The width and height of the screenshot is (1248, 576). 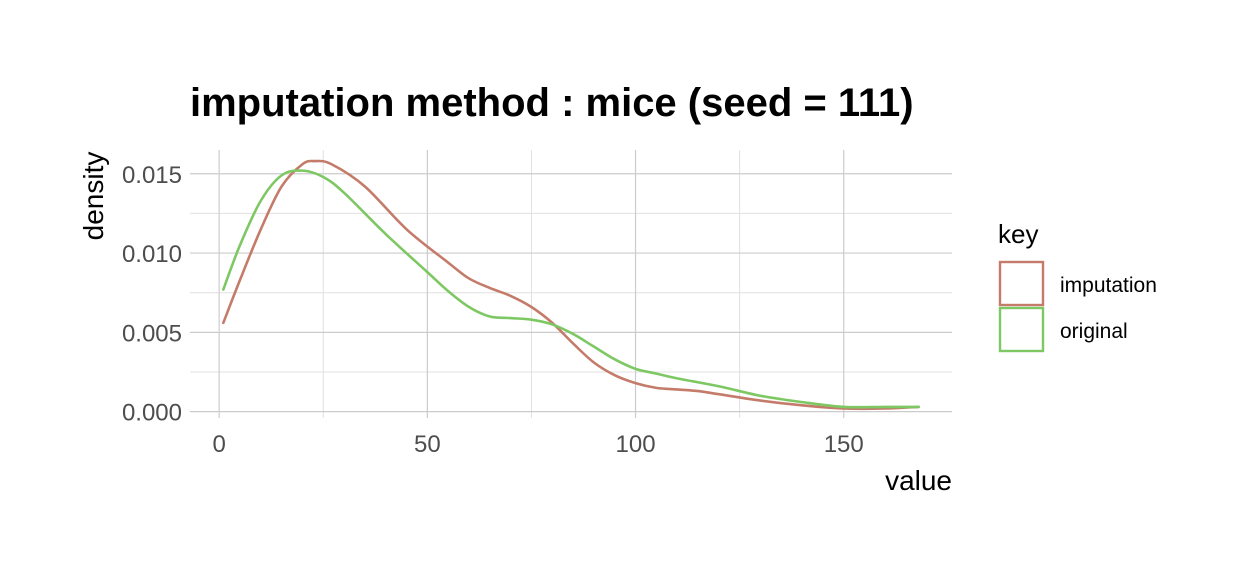 What do you see at coordinates (93, 196) in the screenshot?
I see `y-axis-title: density` at bounding box center [93, 196].